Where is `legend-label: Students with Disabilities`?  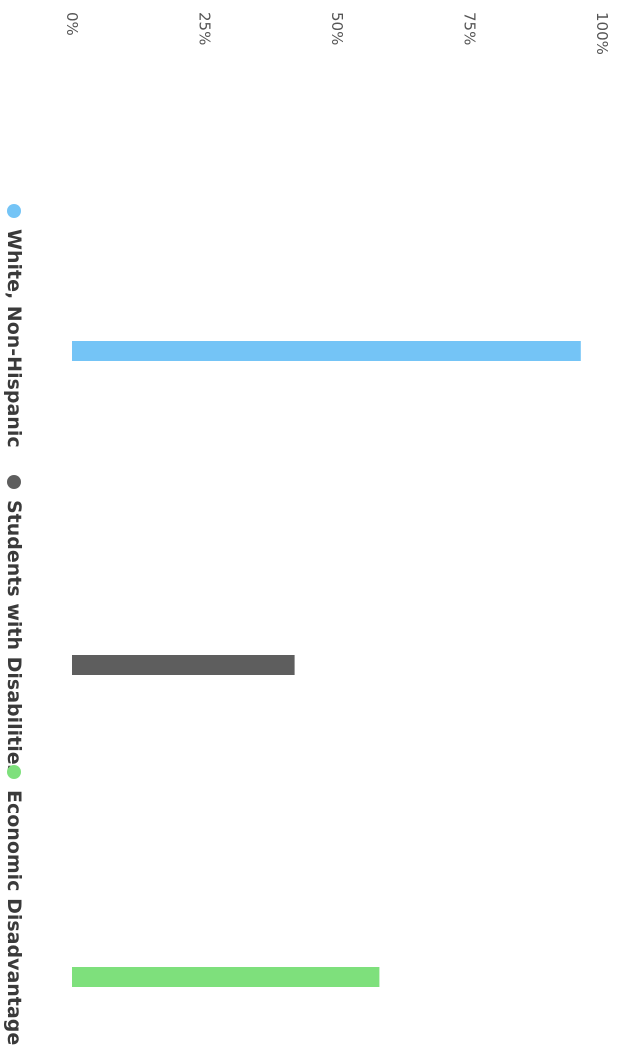
legend-label: Students with Disabilities is located at coordinates (14, 638).